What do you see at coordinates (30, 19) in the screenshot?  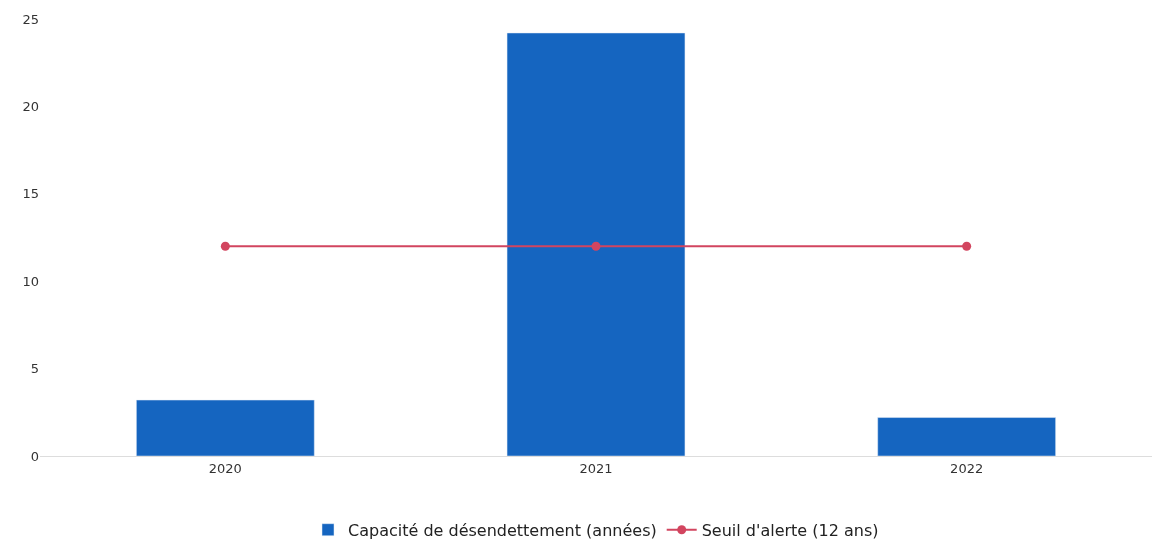 I see `y-tick-label: 25` at bounding box center [30, 19].